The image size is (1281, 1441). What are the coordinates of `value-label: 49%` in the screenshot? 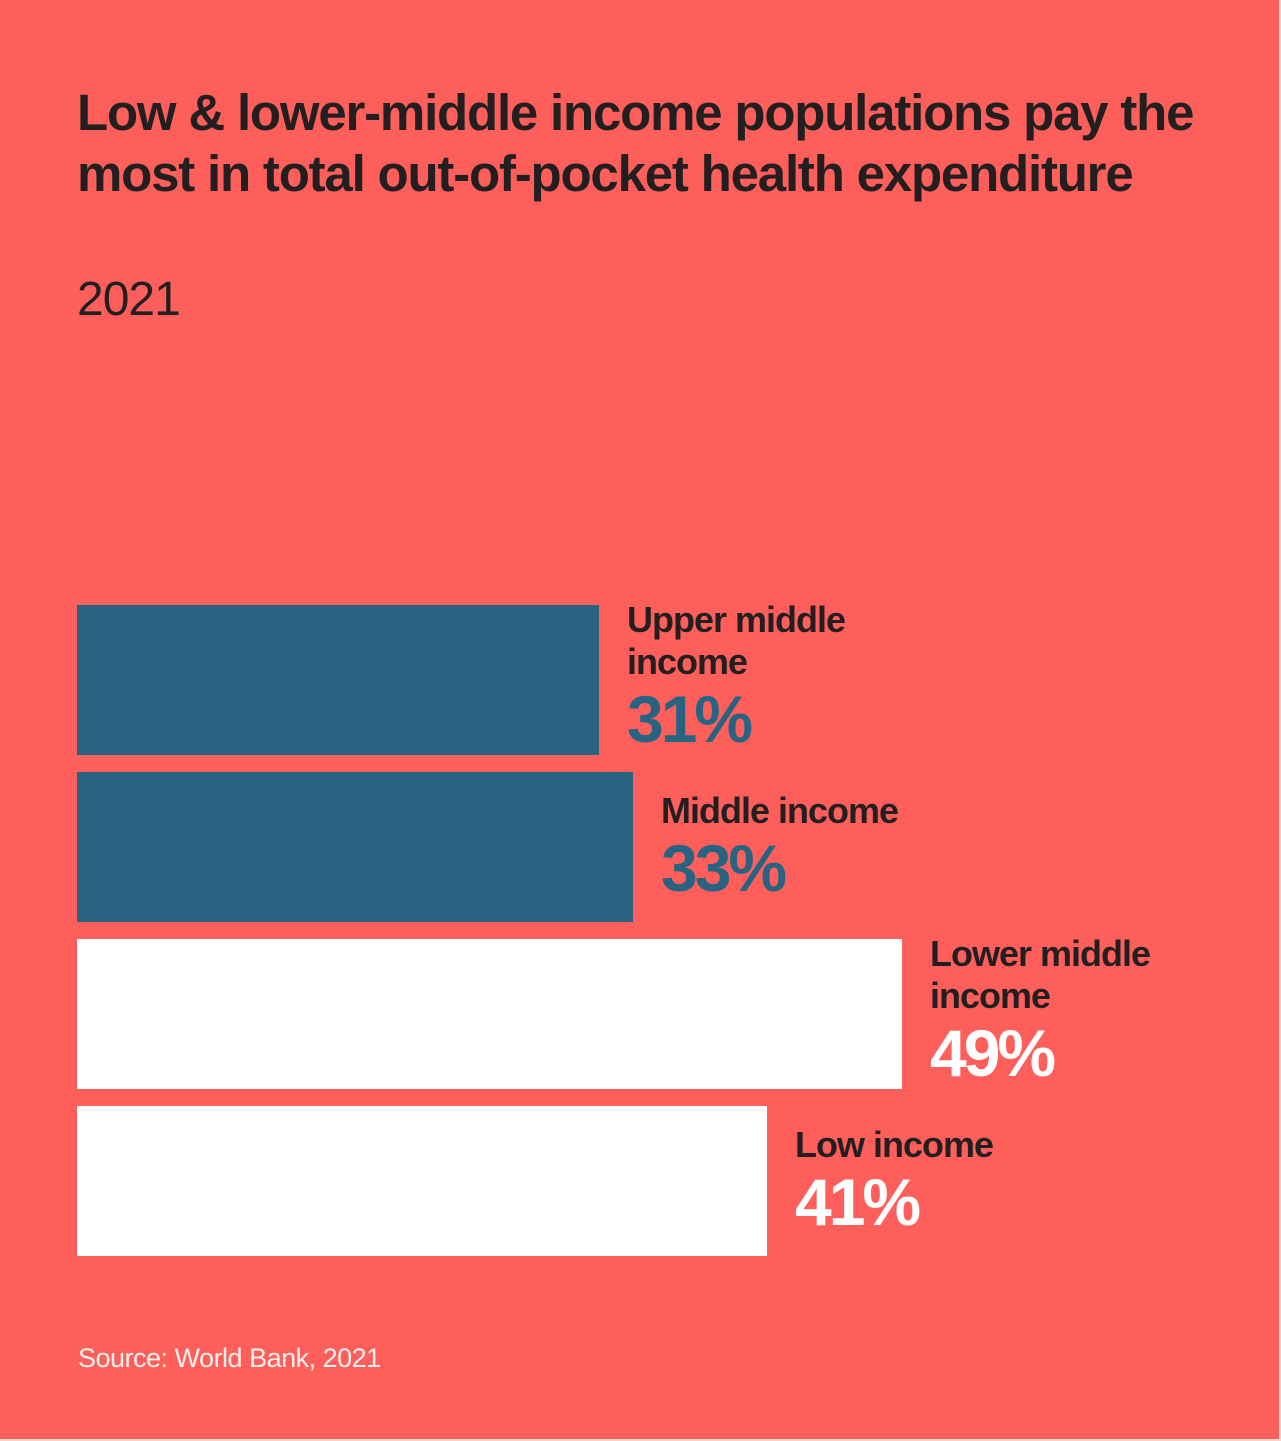 It's located at (993, 1053).